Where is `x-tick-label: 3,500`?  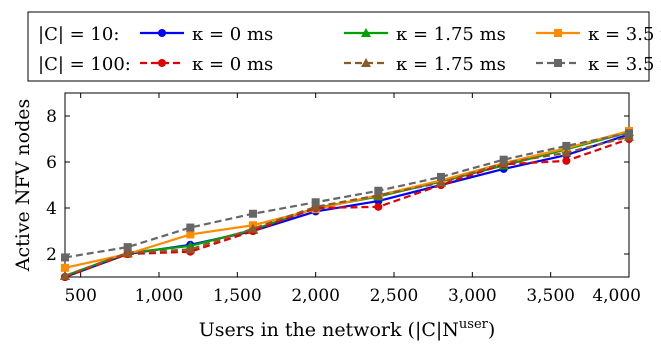 x-tick-label: 3,500 is located at coordinates (550, 296).